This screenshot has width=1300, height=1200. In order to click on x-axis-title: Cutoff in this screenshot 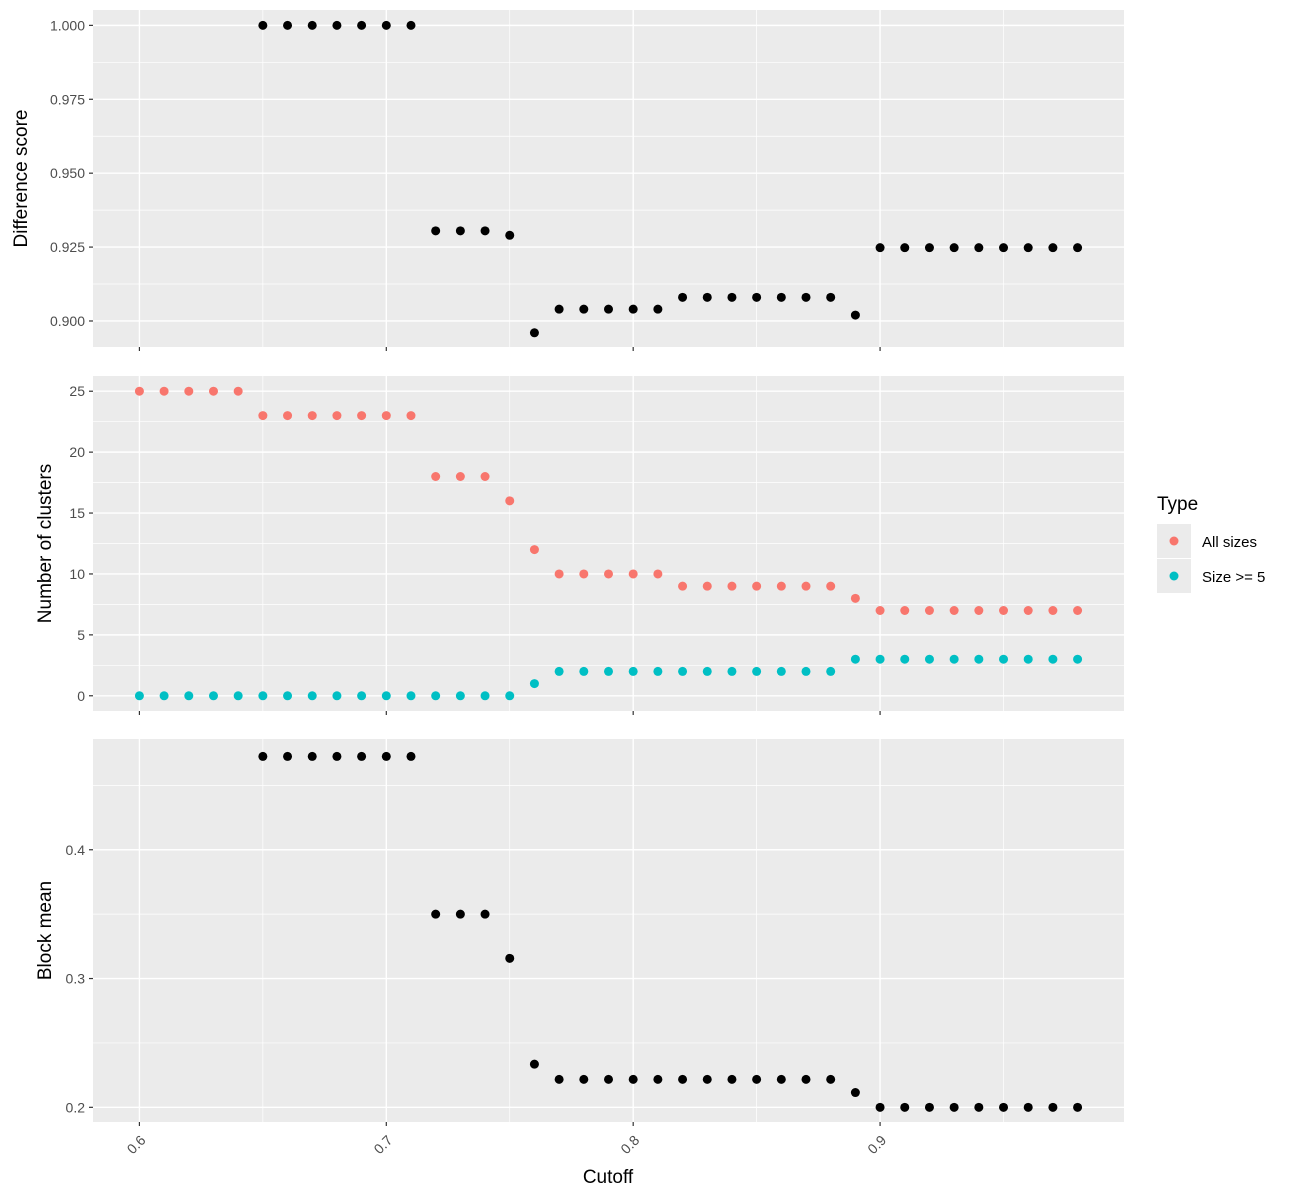, I will do `click(608, 1177)`.